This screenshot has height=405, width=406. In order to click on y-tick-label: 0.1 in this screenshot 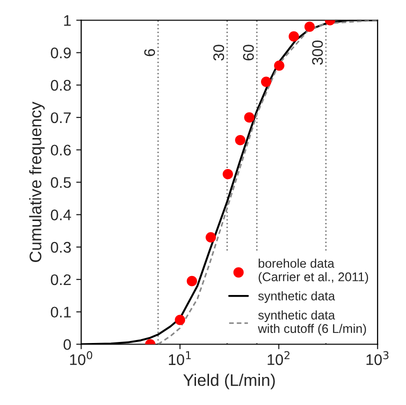, I will do `click(60, 312)`.